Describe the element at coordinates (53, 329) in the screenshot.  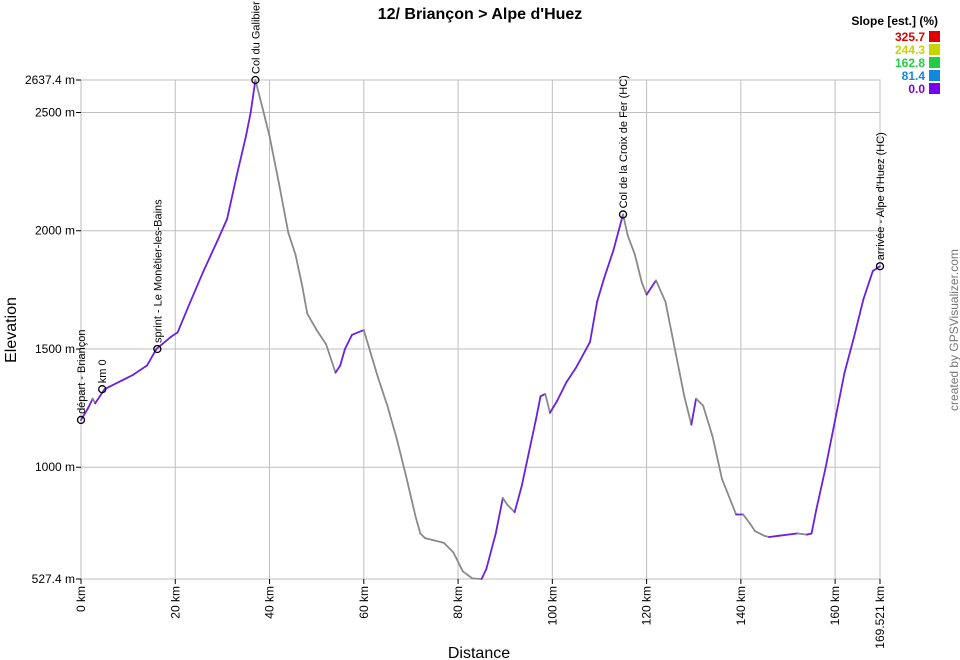
I see `y-axis-ticks: 527.4 m 1000 m 1500 m 2000 m 2500 m 2637.4 m` at that location.